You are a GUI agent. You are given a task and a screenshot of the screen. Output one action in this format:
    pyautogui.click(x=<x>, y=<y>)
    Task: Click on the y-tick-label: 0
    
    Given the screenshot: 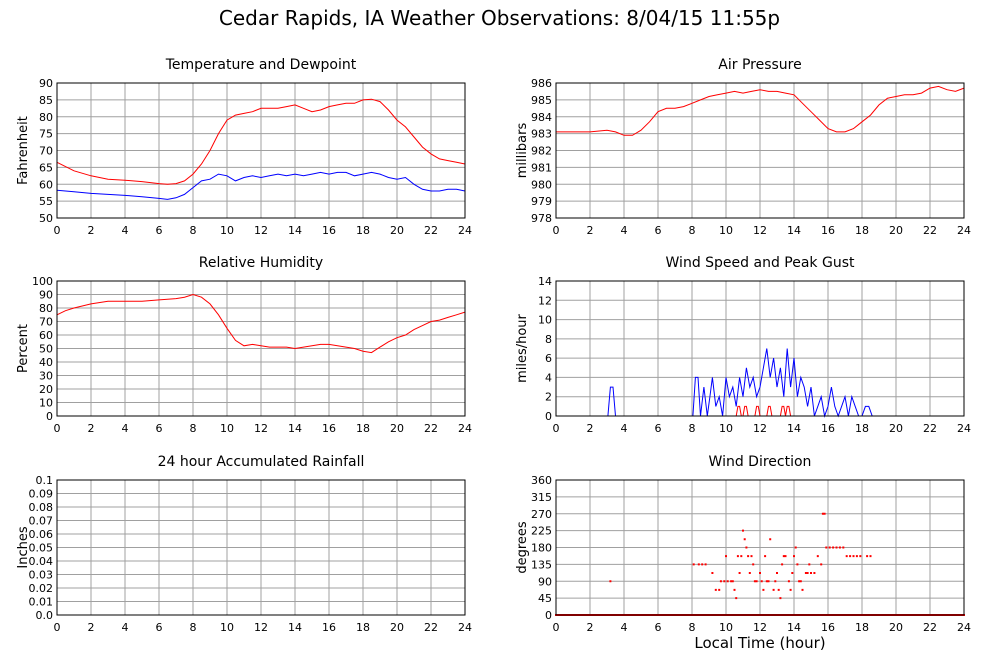 What is the action you would take?
    pyautogui.click(x=548, y=416)
    